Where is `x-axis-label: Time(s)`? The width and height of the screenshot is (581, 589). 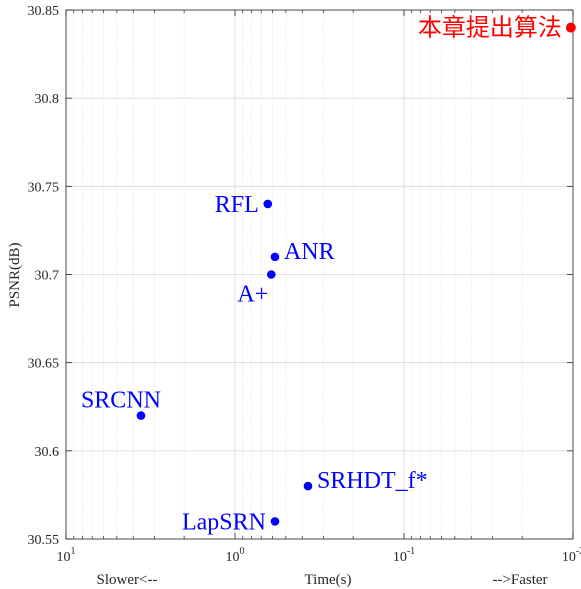
x-axis-label: Time(s) is located at coordinates (328, 580).